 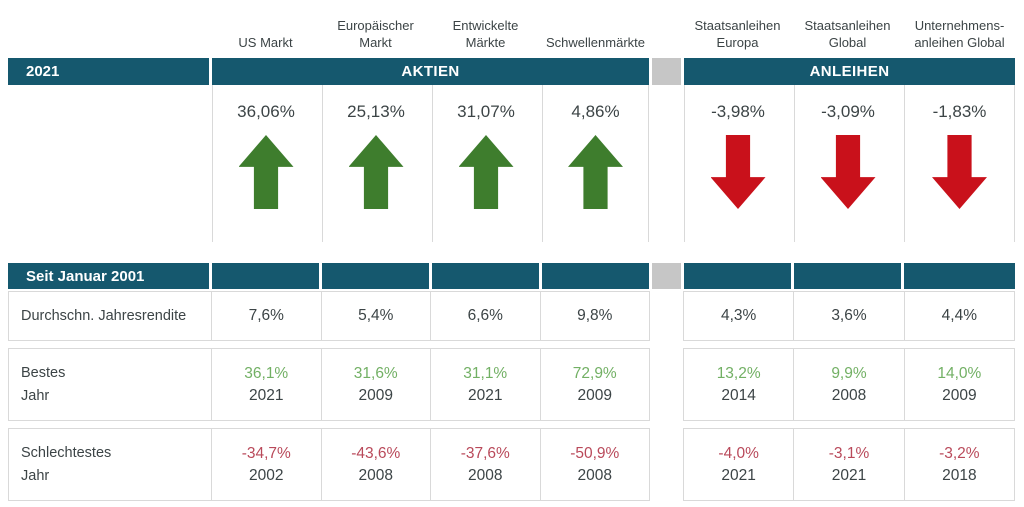 I want to click on best-pct: 72,9%, so click(x=594, y=373).